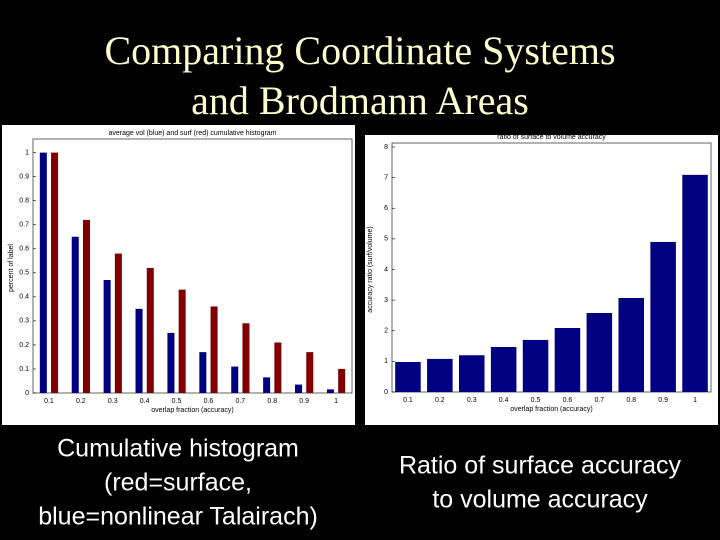 The image size is (720, 540). I want to click on y-tick-label: 4, so click(386, 269).